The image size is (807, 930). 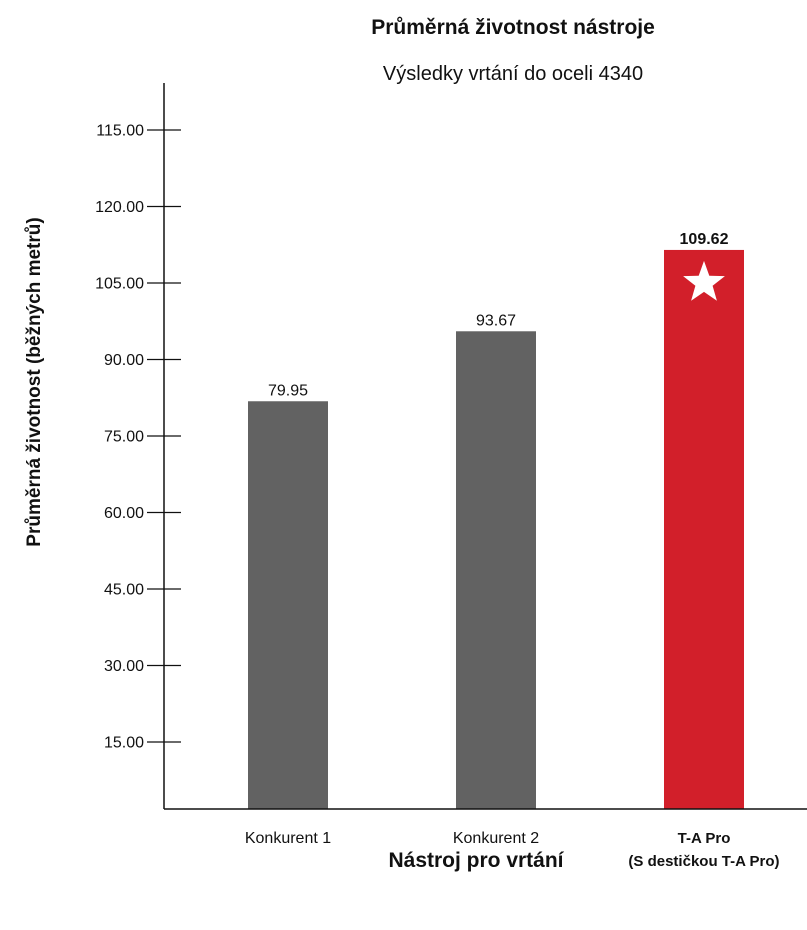 What do you see at coordinates (119, 284) in the screenshot?
I see `y-tick-label: 105.00` at bounding box center [119, 284].